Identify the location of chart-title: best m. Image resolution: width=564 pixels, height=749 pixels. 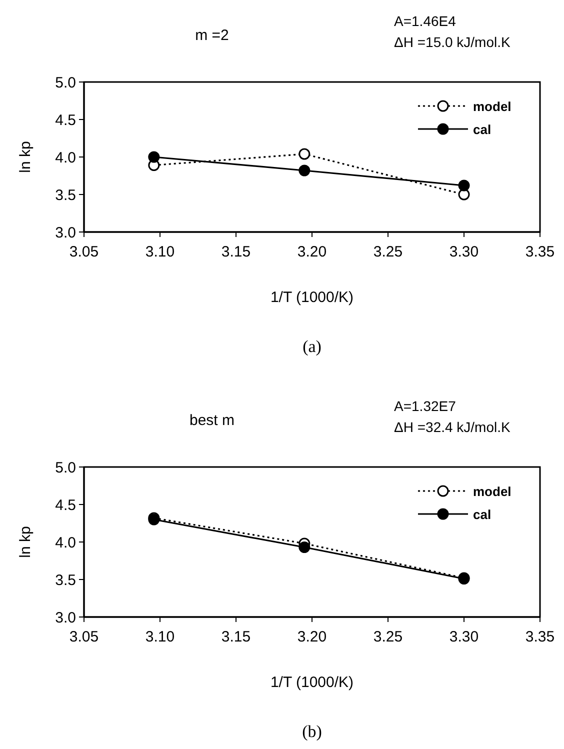
(212, 420).